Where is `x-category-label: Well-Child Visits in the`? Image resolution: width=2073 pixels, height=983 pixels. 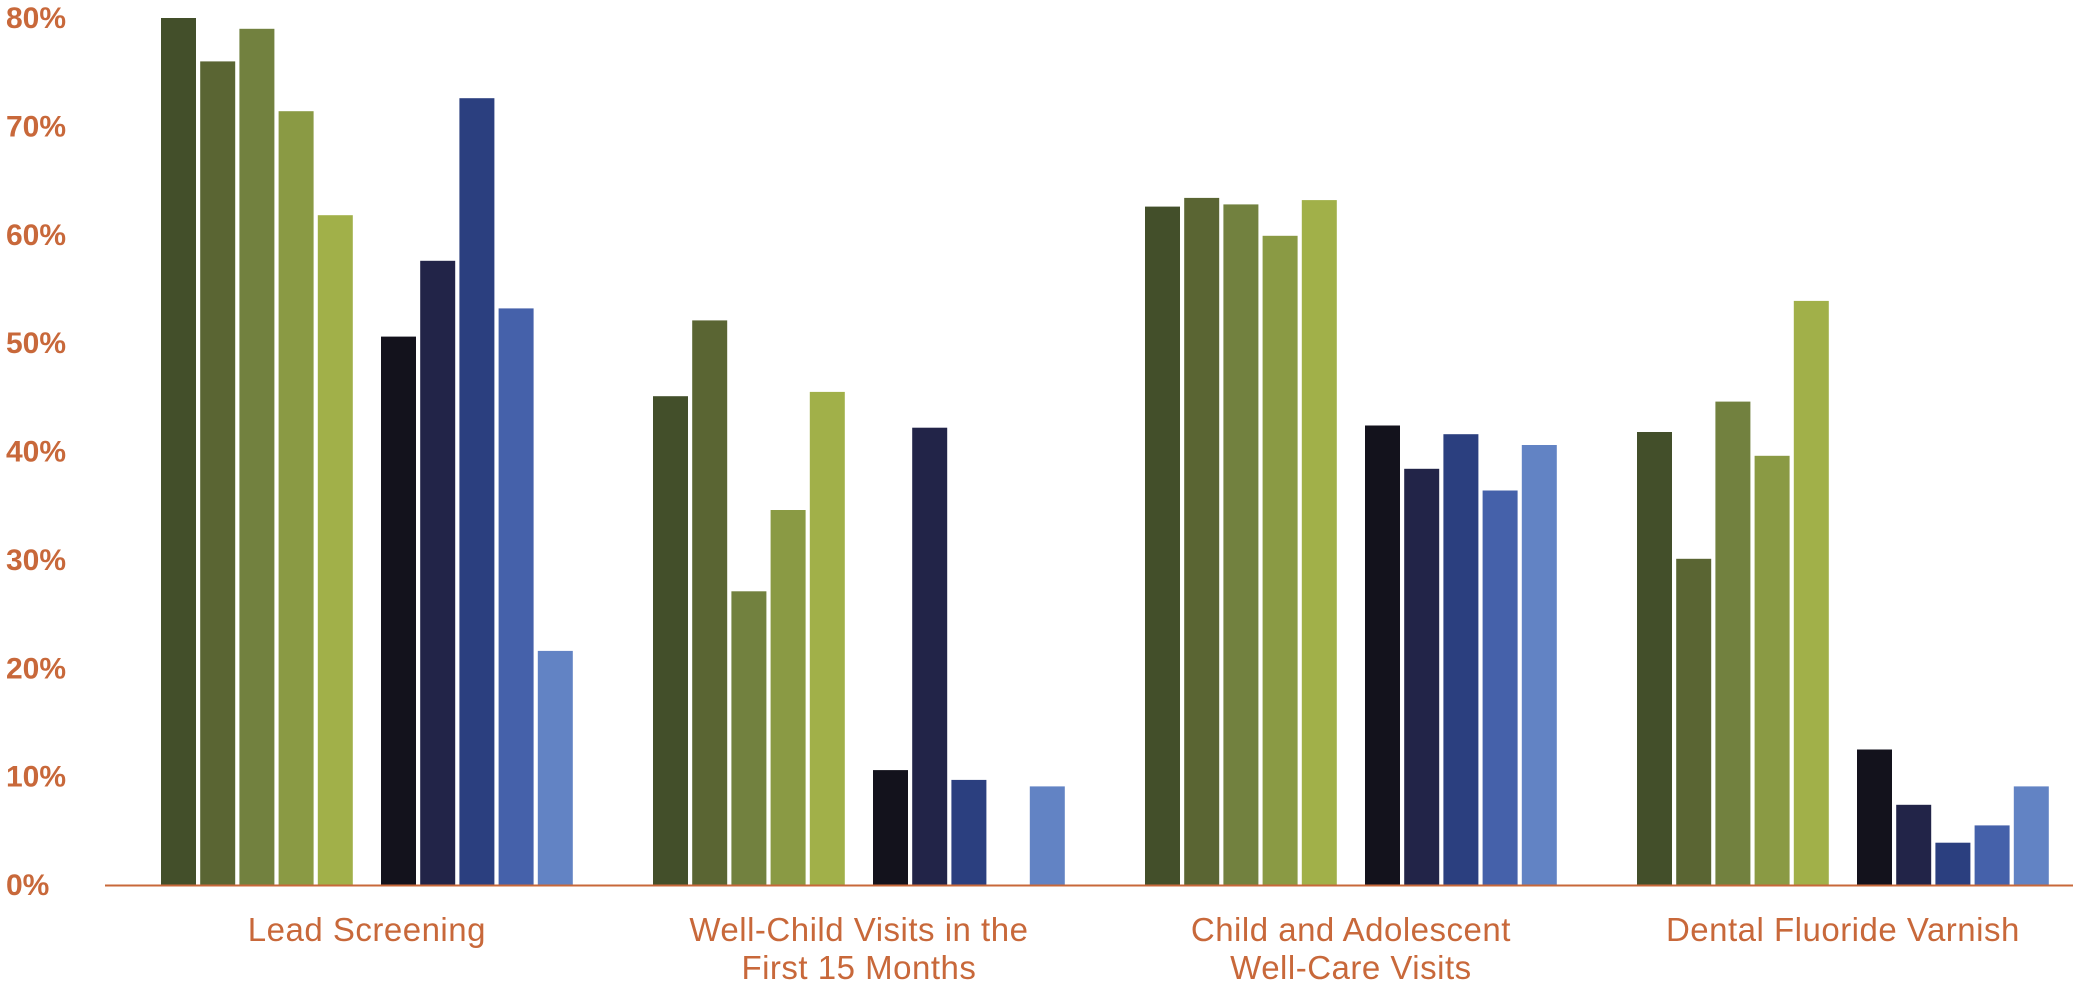
x-category-label: Well-Child Visits in the is located at coordinates (858, 929).